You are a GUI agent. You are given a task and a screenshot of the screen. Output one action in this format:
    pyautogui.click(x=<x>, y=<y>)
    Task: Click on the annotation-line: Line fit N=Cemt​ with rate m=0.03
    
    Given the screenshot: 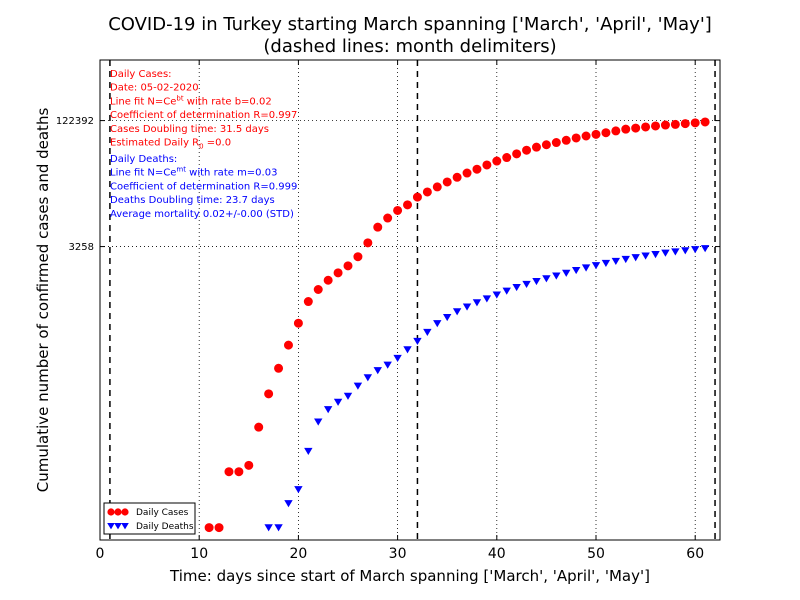 What is the action you would take?
    pyautogui.click(x=193, y=172)
    